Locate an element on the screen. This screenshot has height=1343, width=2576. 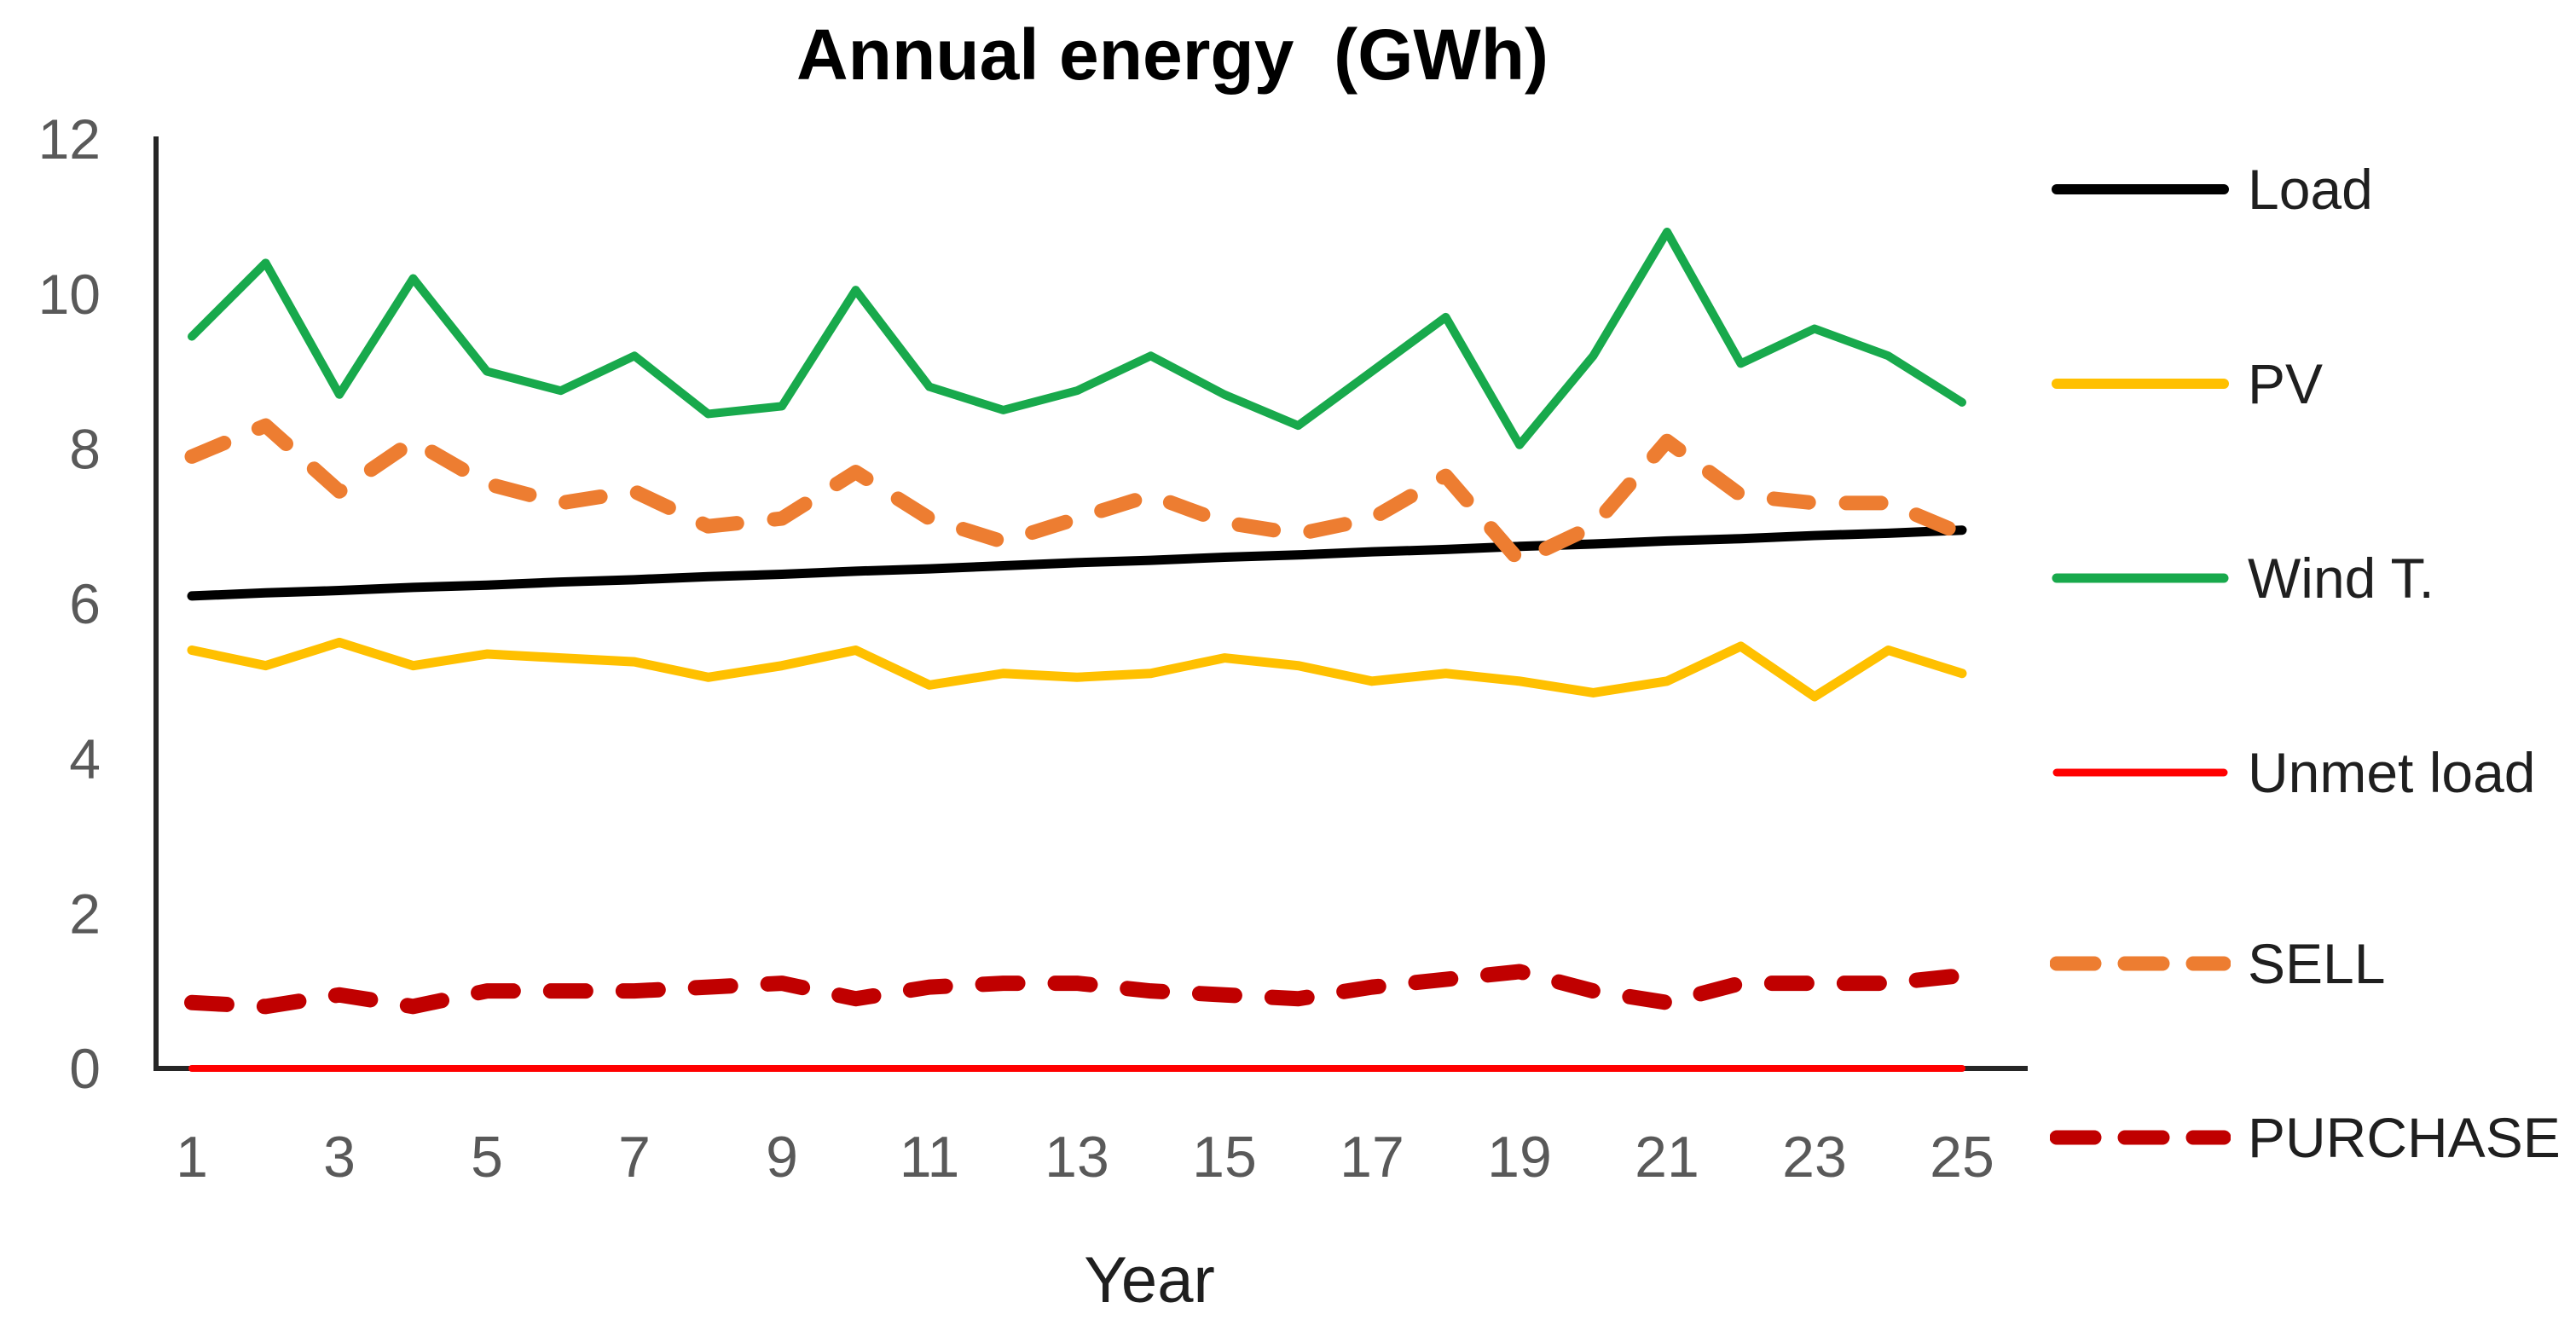
legend-label: SELL is located at coordinates (2317, 964).